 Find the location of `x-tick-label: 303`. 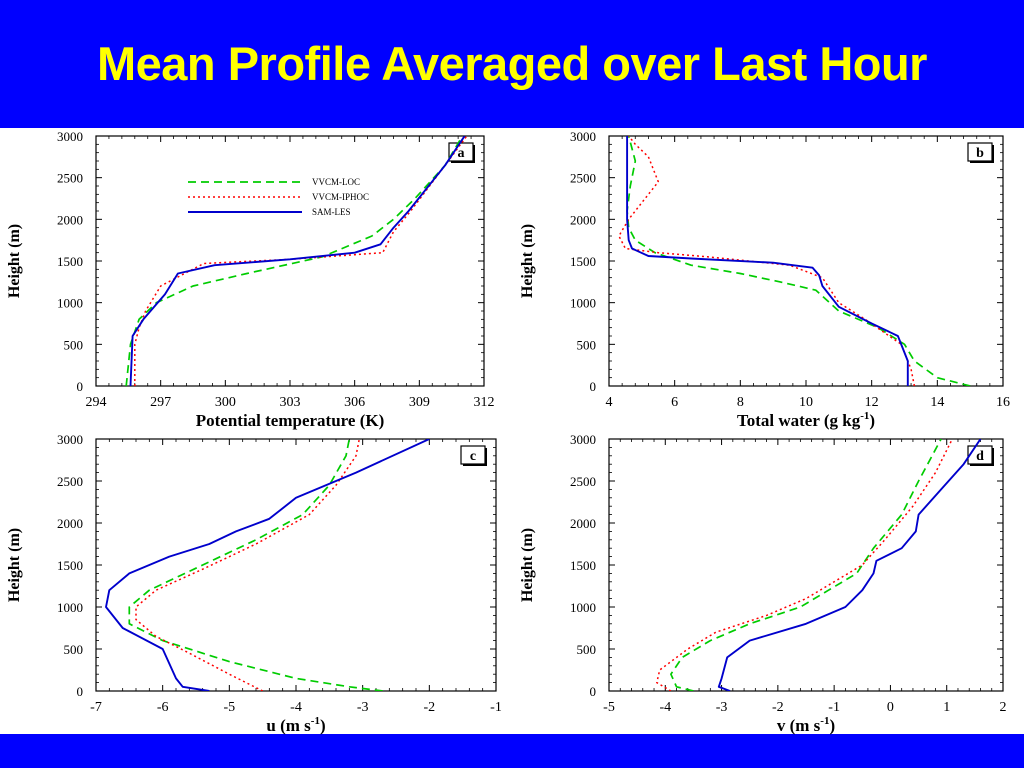

x-tick-label: 303 is located at coordinates (290, 402).